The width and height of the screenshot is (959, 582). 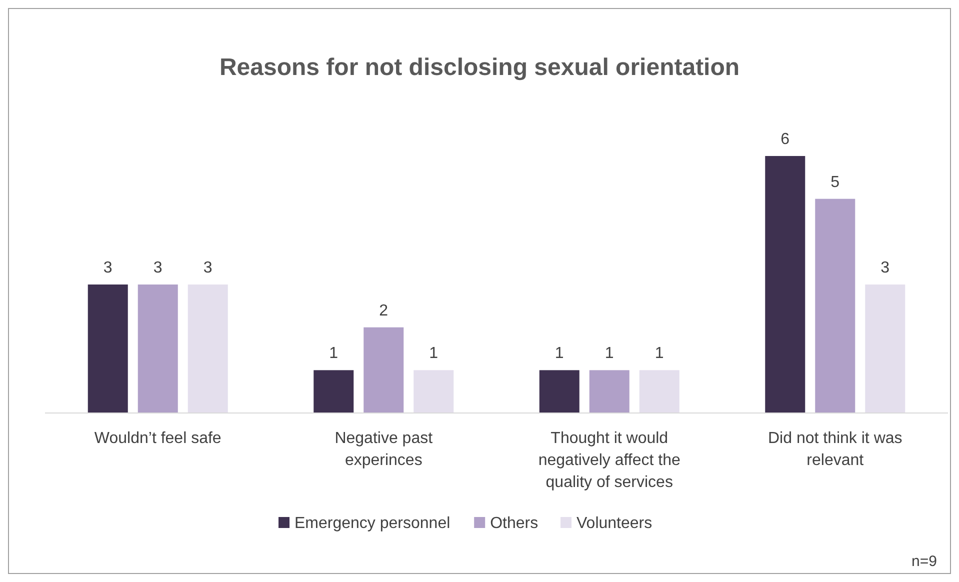 I want to click on x-tick-label: Wouldn’t feel safe, so click(x=158, y=438).